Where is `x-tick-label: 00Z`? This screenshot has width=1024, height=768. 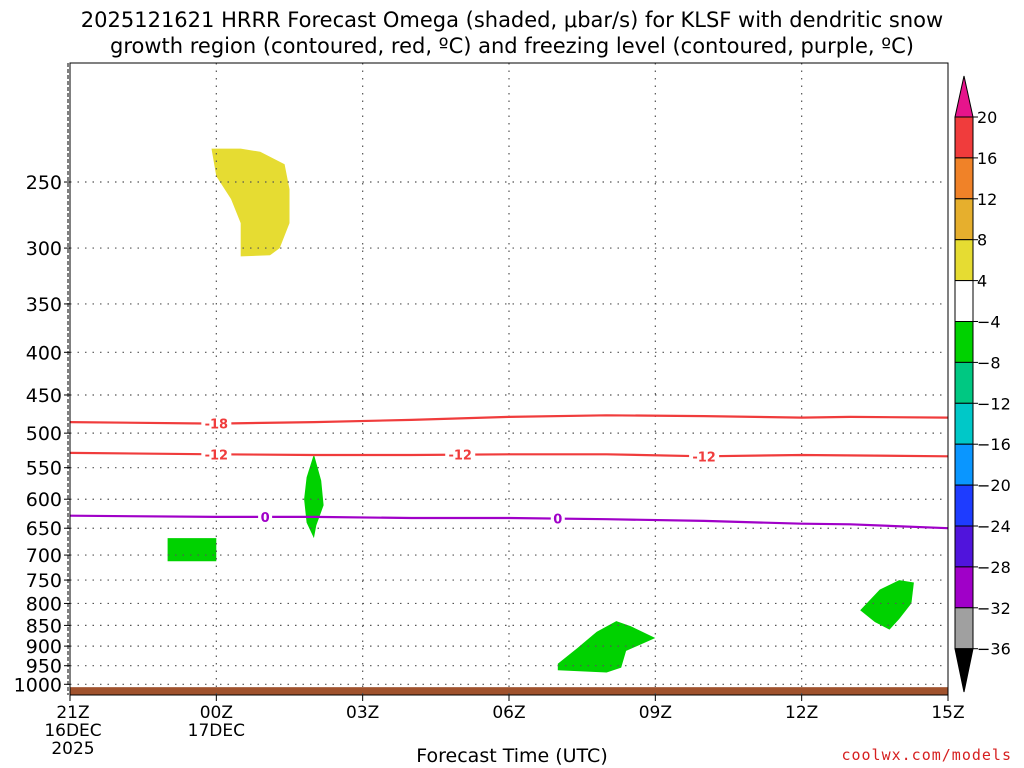 x-tick-label: 00Z is located at coordinates (216, 713).